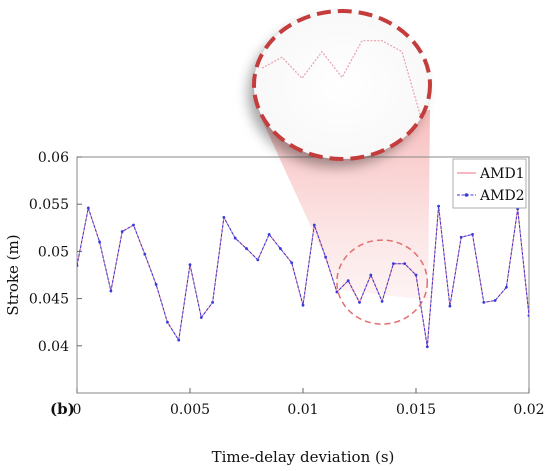  I want to click on x-tick-label: 0, so click(77, 410).